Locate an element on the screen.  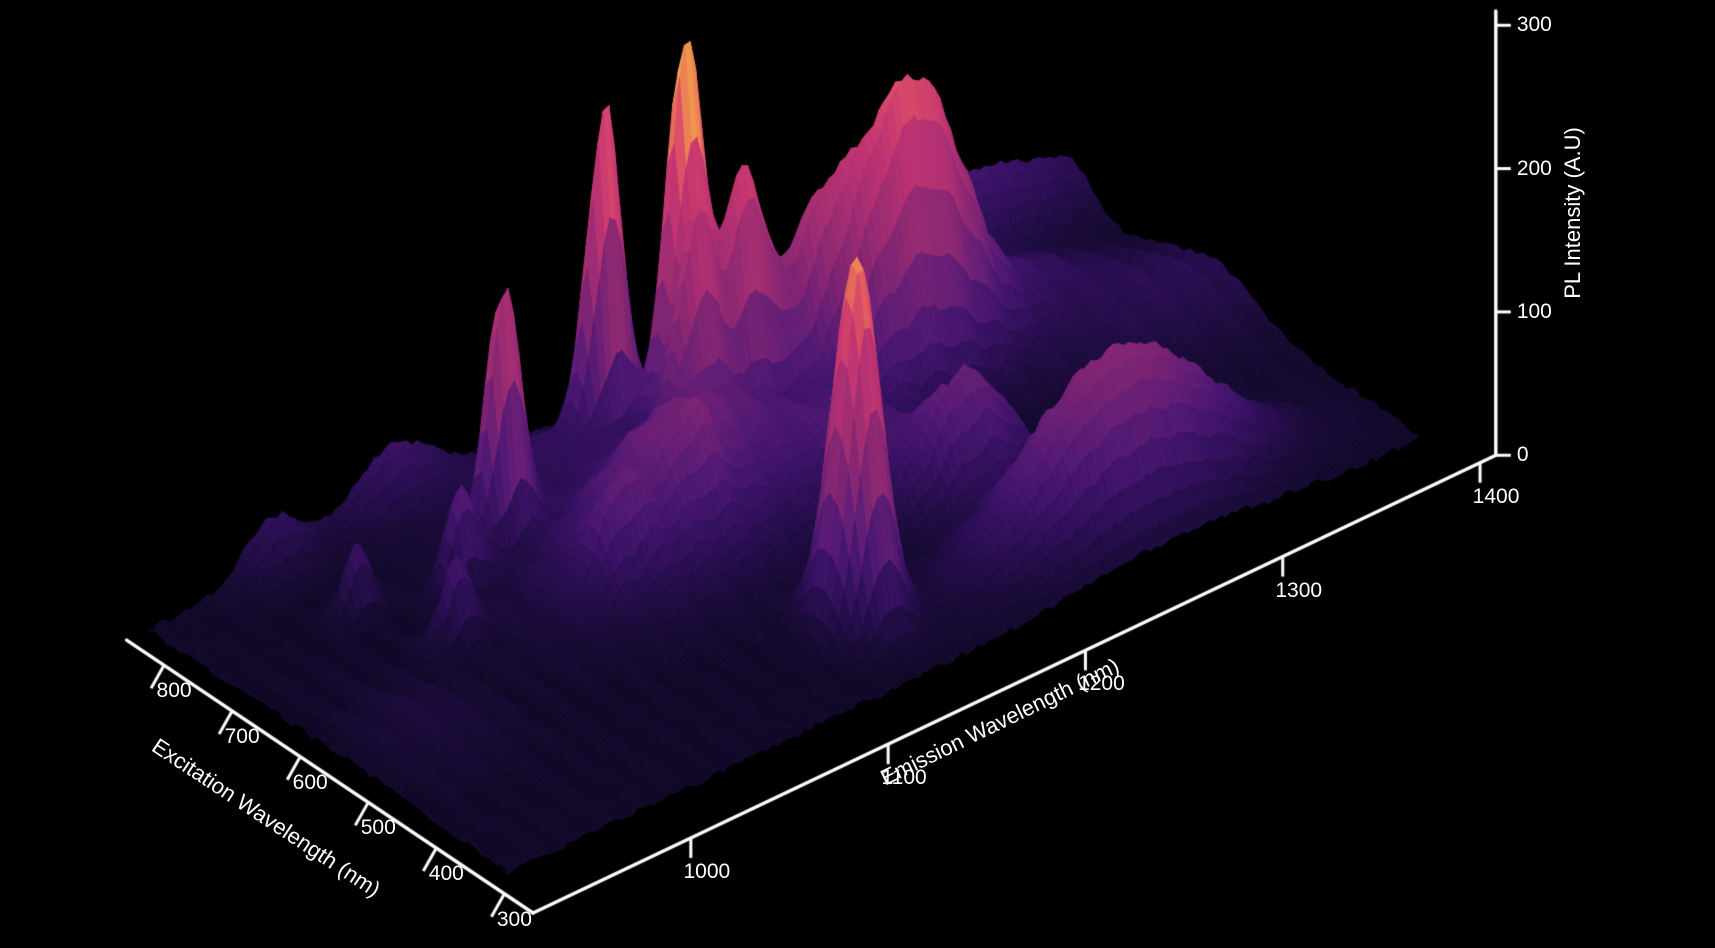
intensity-tick-label: 0 is located at coordinates (1522, 455).